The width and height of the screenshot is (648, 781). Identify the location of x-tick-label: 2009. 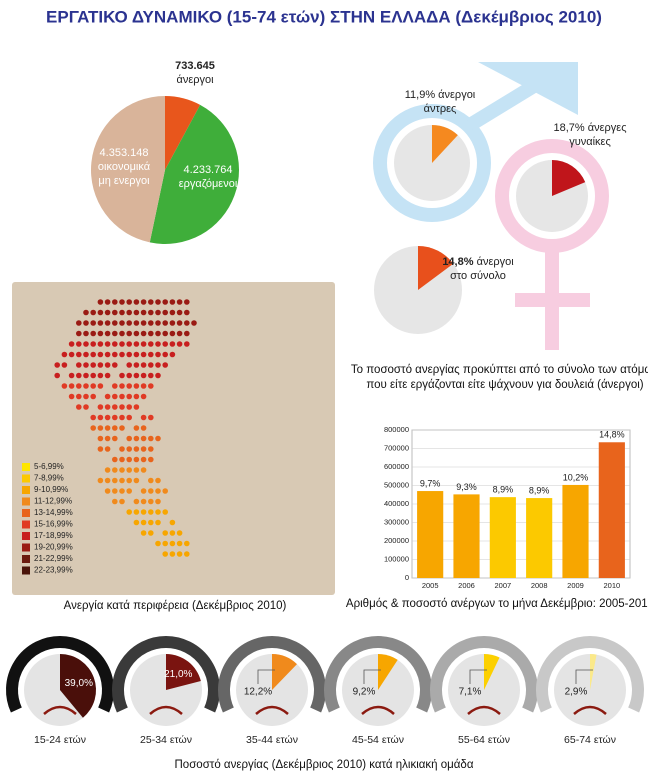
(575, 585).